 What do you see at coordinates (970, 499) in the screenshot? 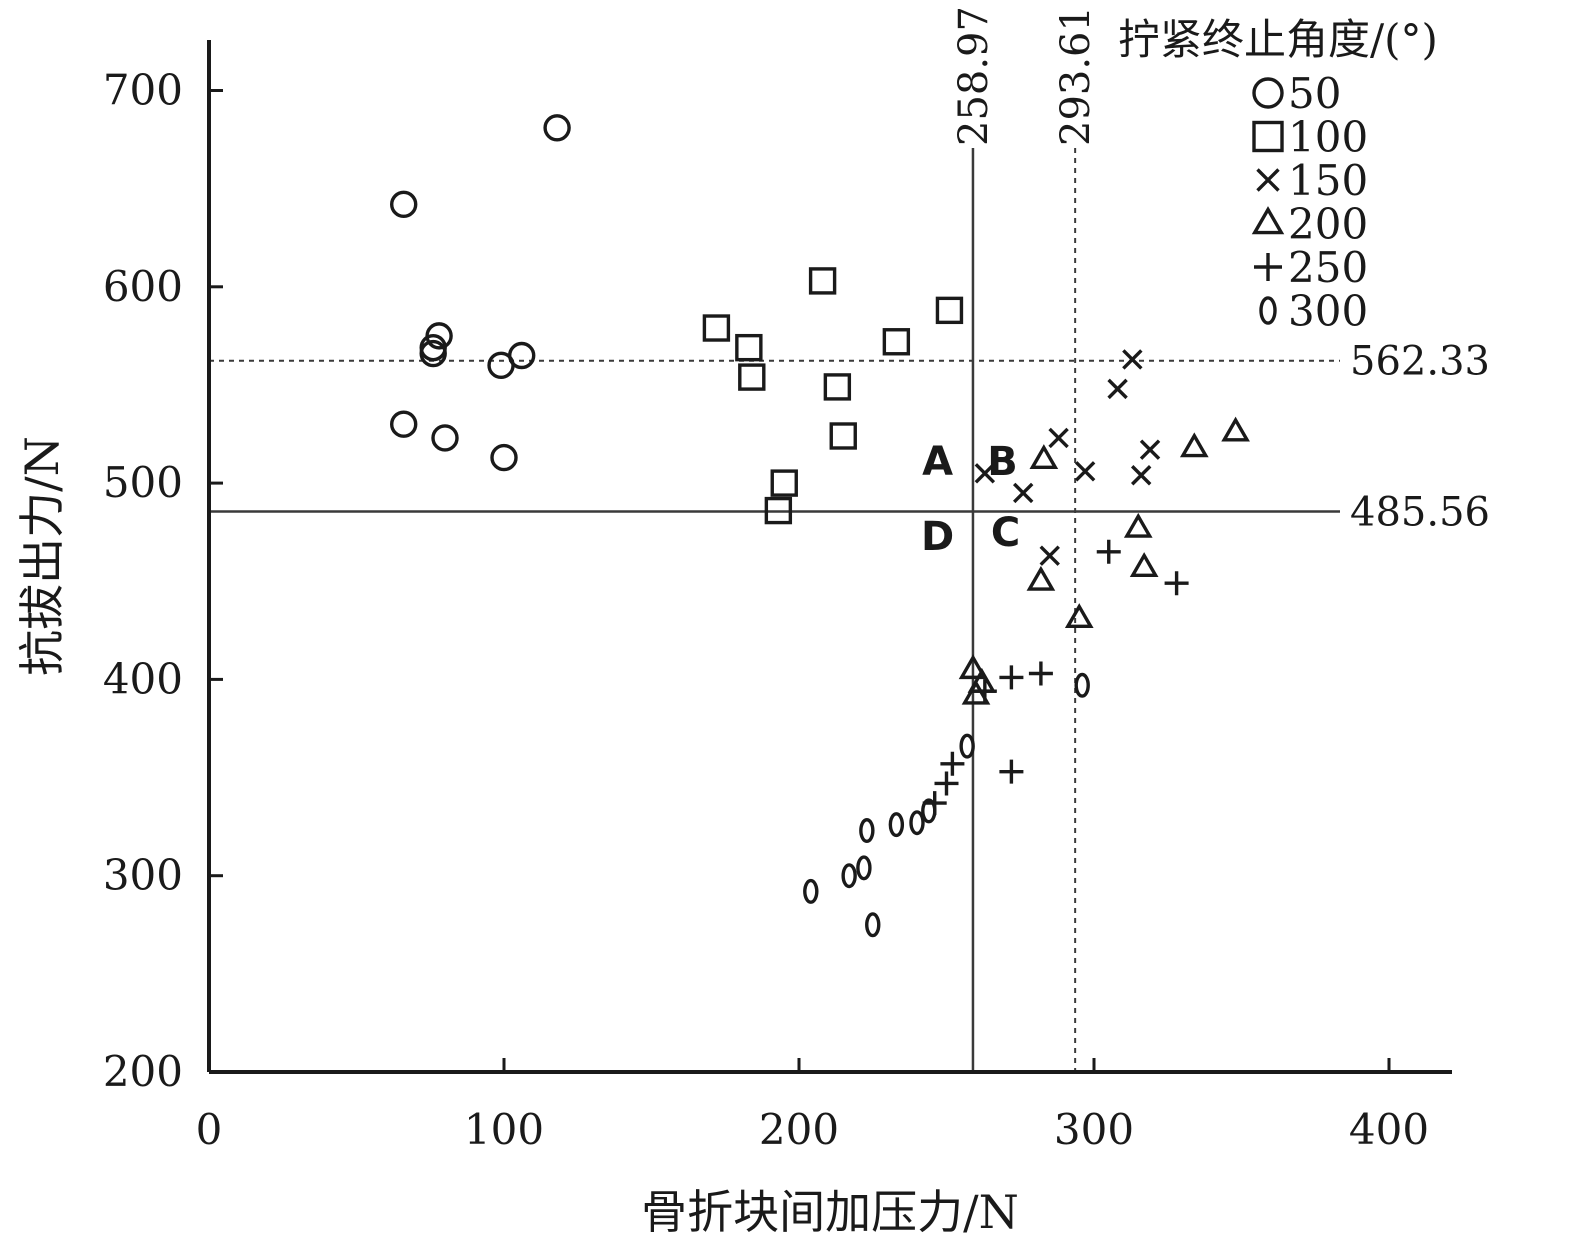
I see `region-labels: A BCD` at bounding box center [970, 499].